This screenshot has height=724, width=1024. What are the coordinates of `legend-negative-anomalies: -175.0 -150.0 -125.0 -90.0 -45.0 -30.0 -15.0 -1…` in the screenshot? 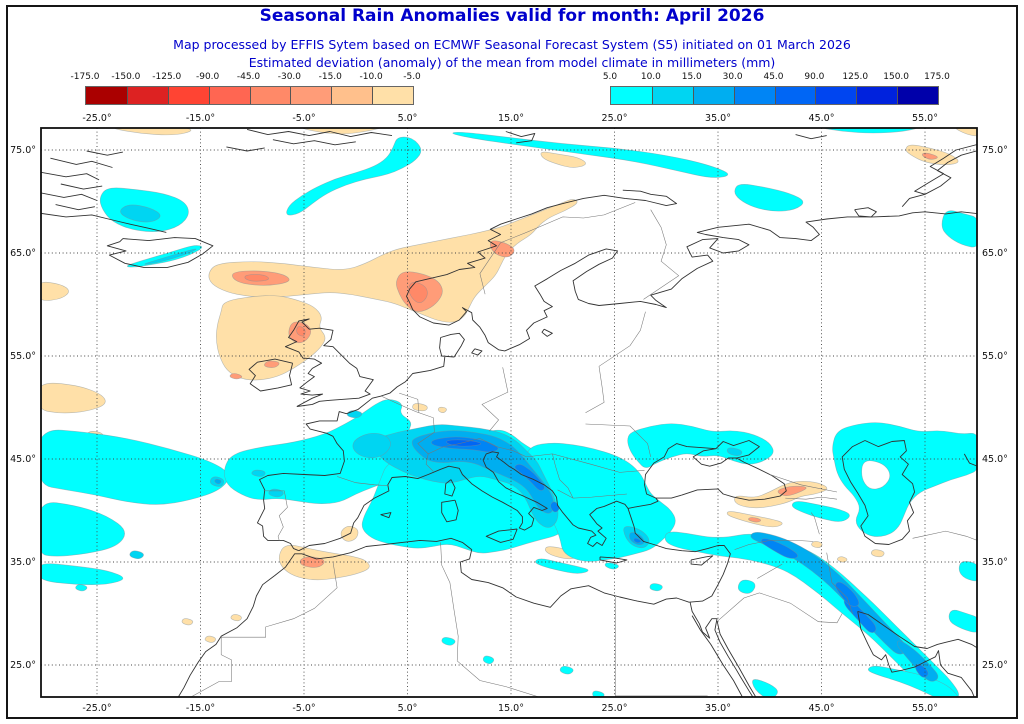 It's located at (248, 90).